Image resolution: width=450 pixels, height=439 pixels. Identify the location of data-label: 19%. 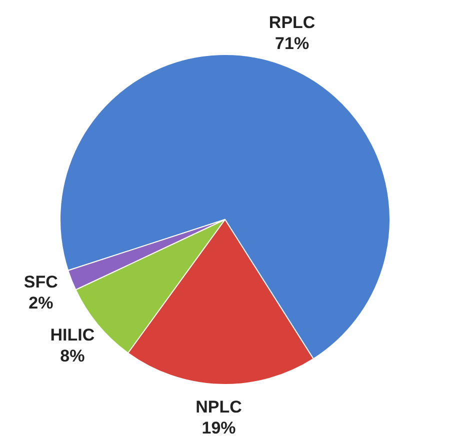
(219, 428).